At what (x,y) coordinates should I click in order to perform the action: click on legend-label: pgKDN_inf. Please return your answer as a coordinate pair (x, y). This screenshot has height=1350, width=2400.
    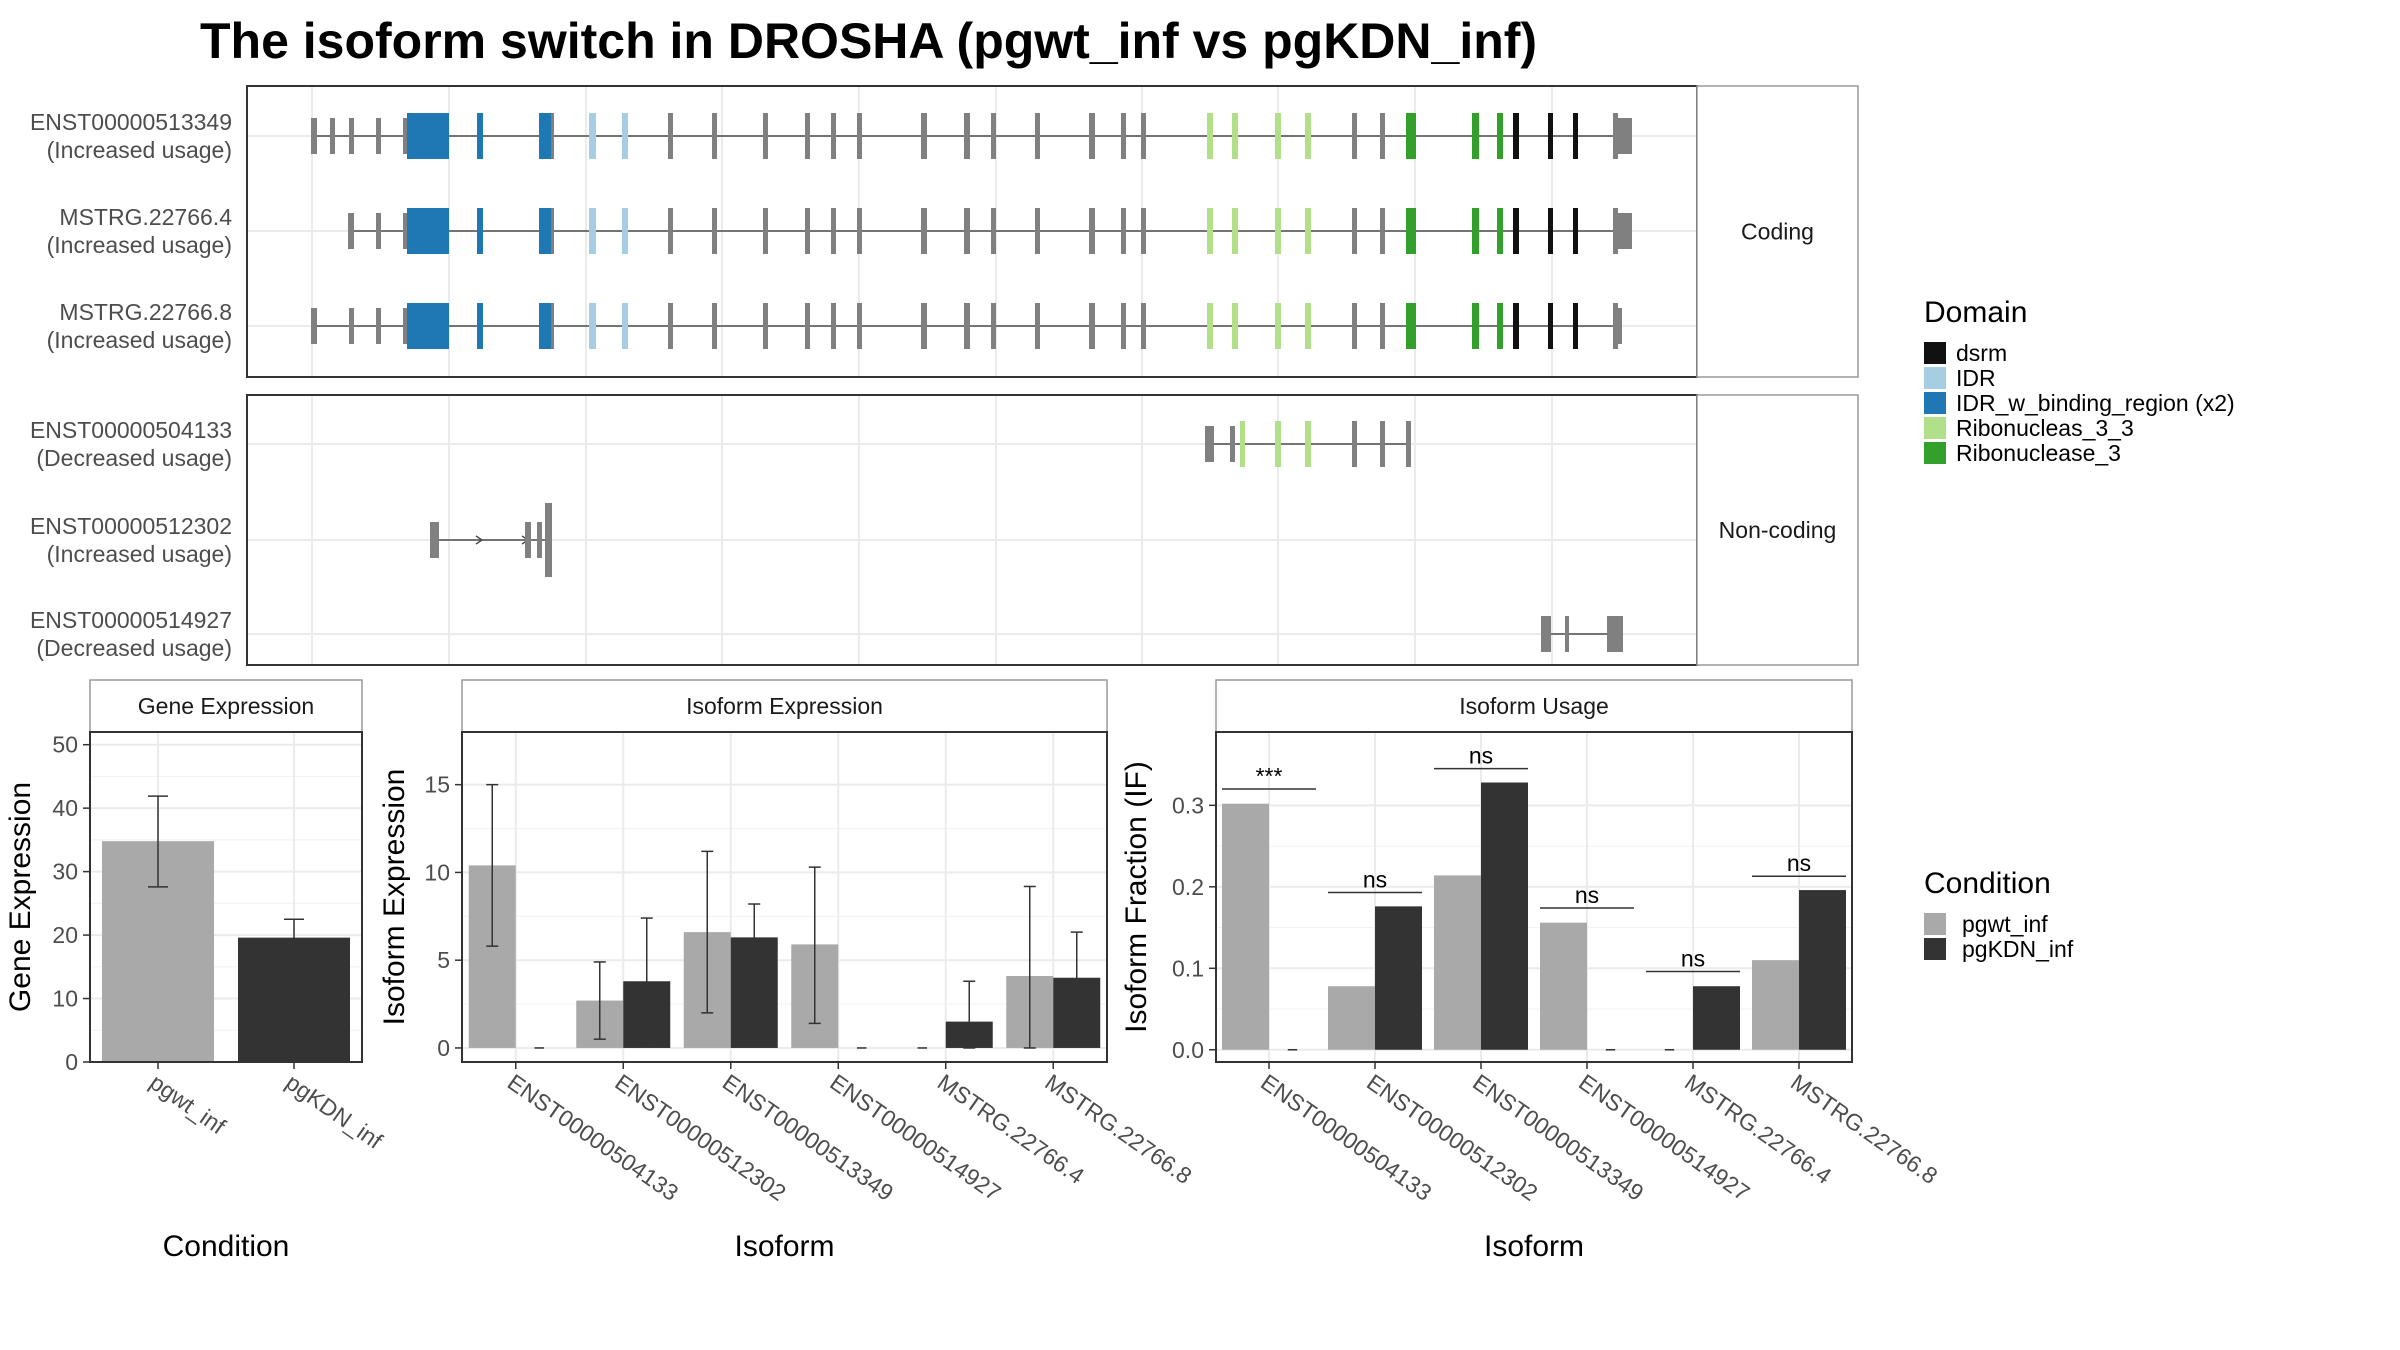
    Looking at the image, I should click on (2018, 949).